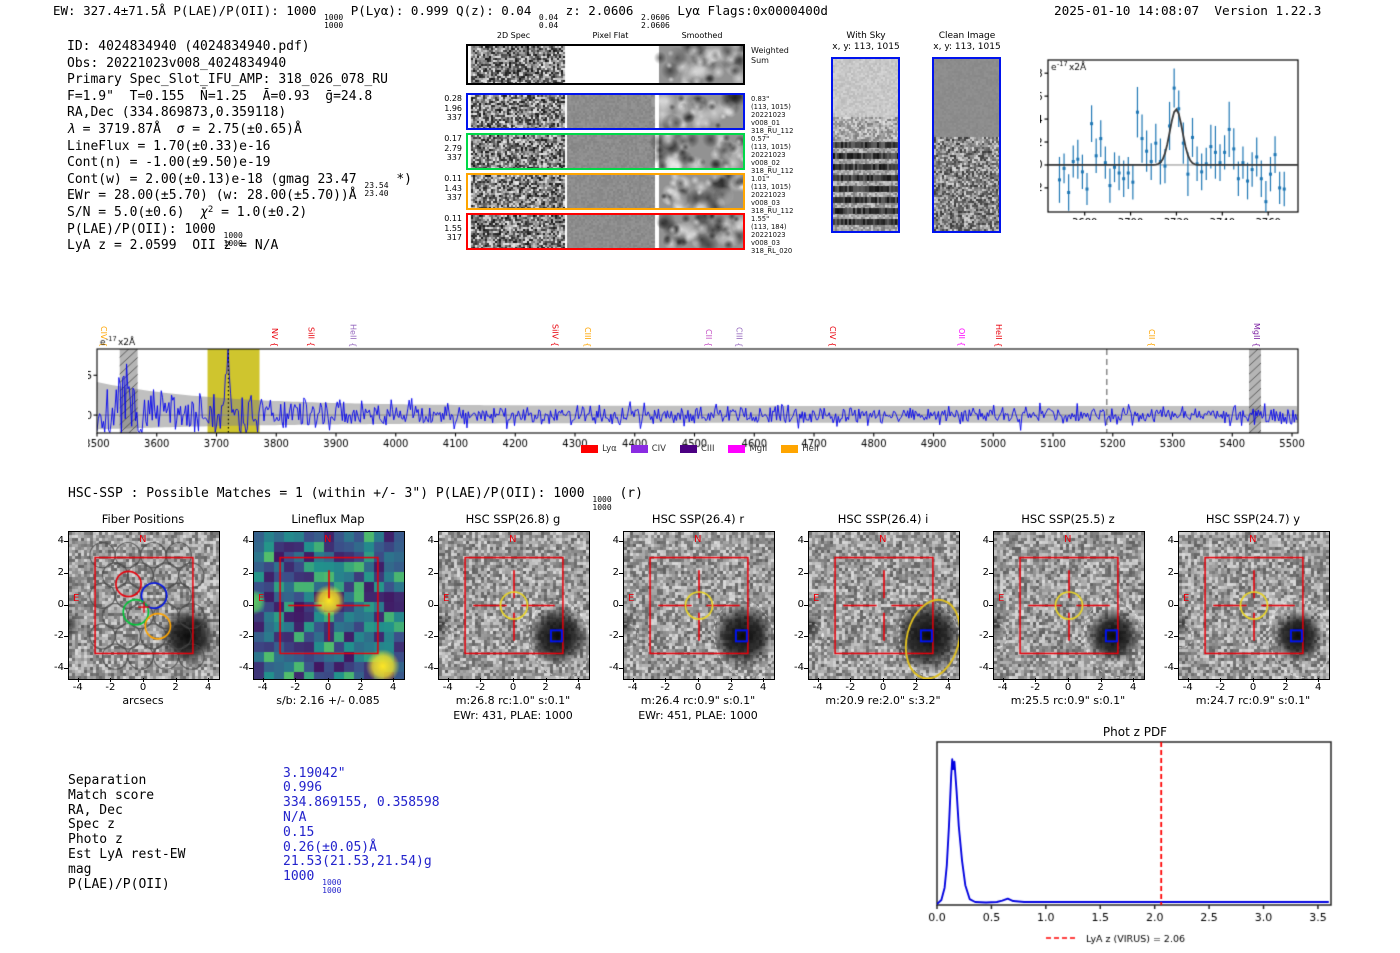 Image resolution: width=1400 pixels, height=953 pixels. I want to click on cutout-caption: m:24.7 rc:0.9" s:0.1", so click(1253, 700).